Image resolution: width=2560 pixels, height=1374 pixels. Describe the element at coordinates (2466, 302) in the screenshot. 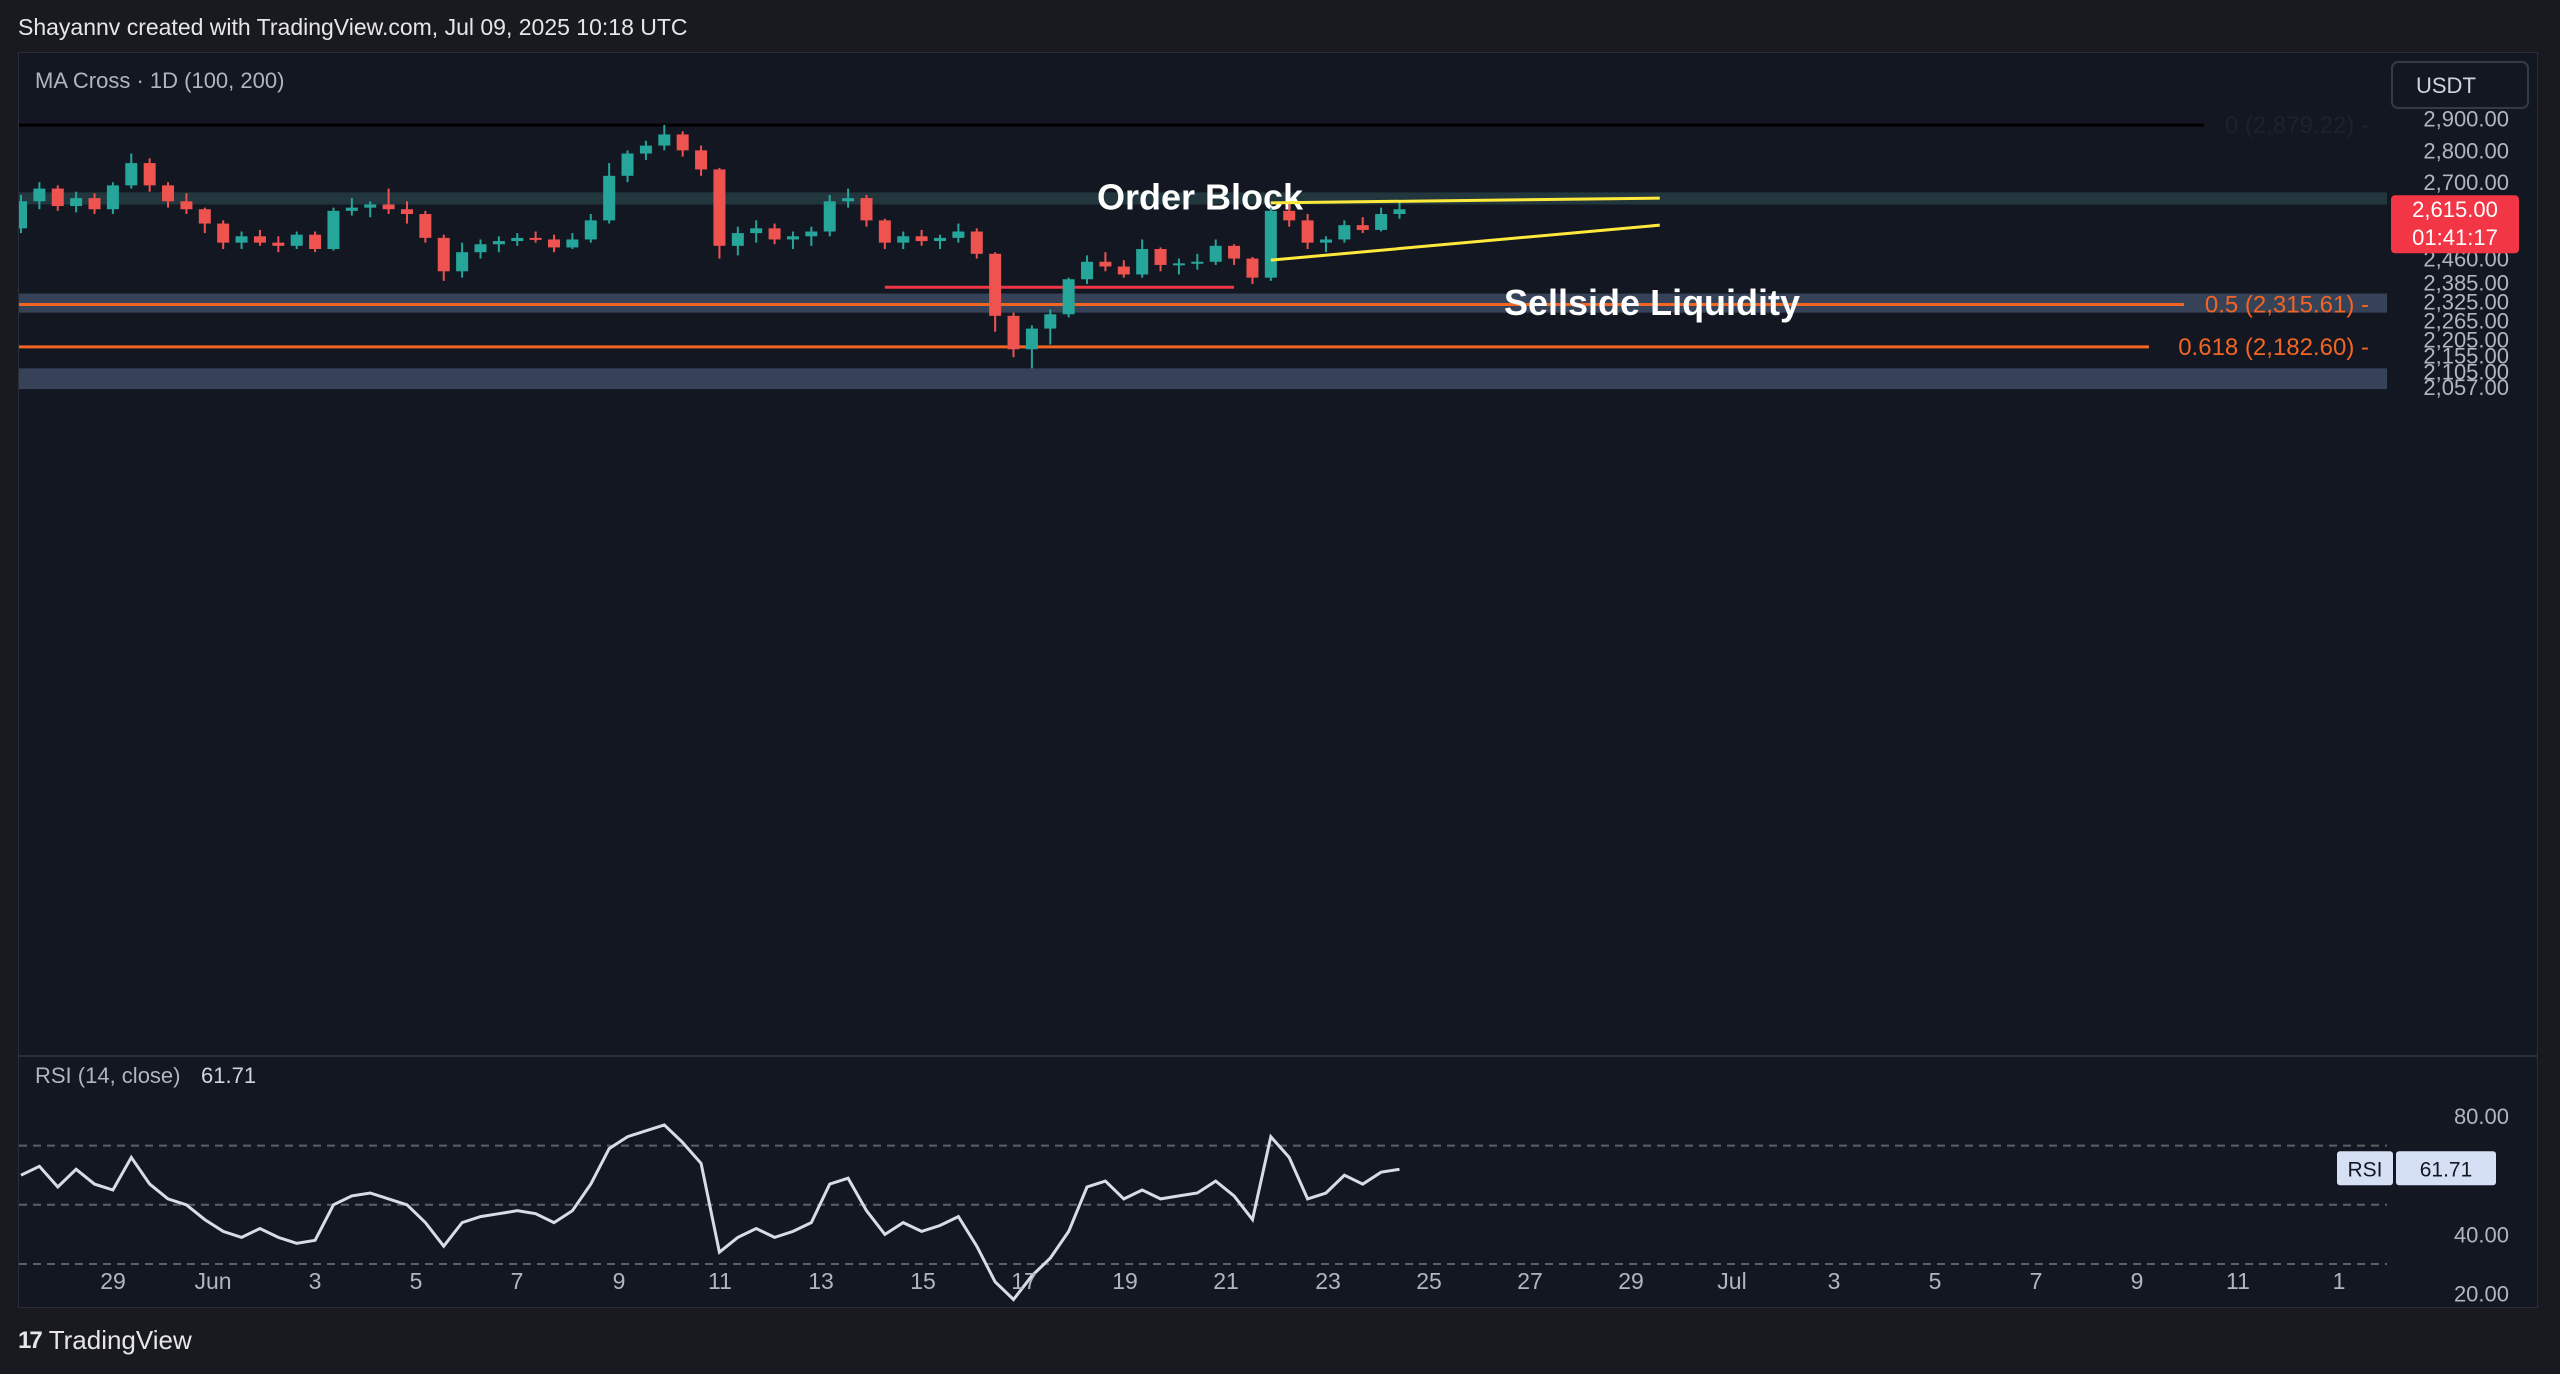

I see `price-axis-tick: 2,325.00` at that location.